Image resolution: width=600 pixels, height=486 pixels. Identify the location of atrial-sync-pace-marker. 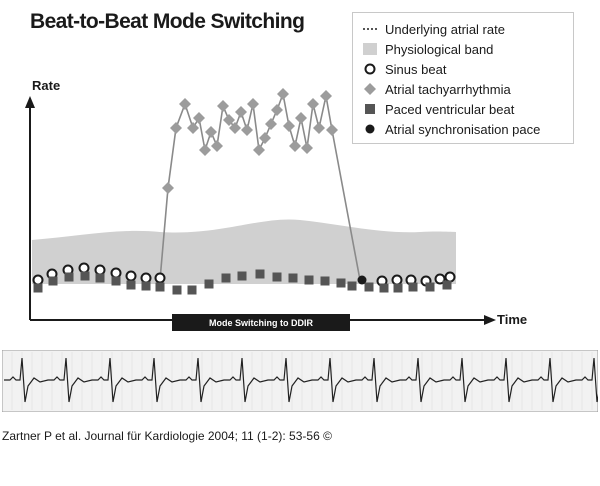
(362, 280).